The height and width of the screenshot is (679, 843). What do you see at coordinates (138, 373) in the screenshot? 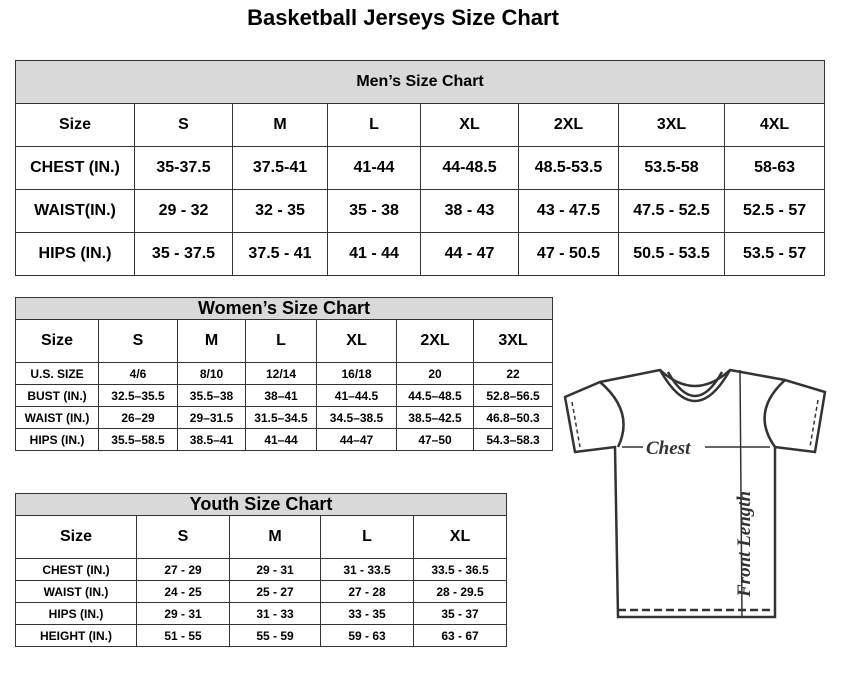
I see `cell-value: 4/6` at bounding box center [138, 373].